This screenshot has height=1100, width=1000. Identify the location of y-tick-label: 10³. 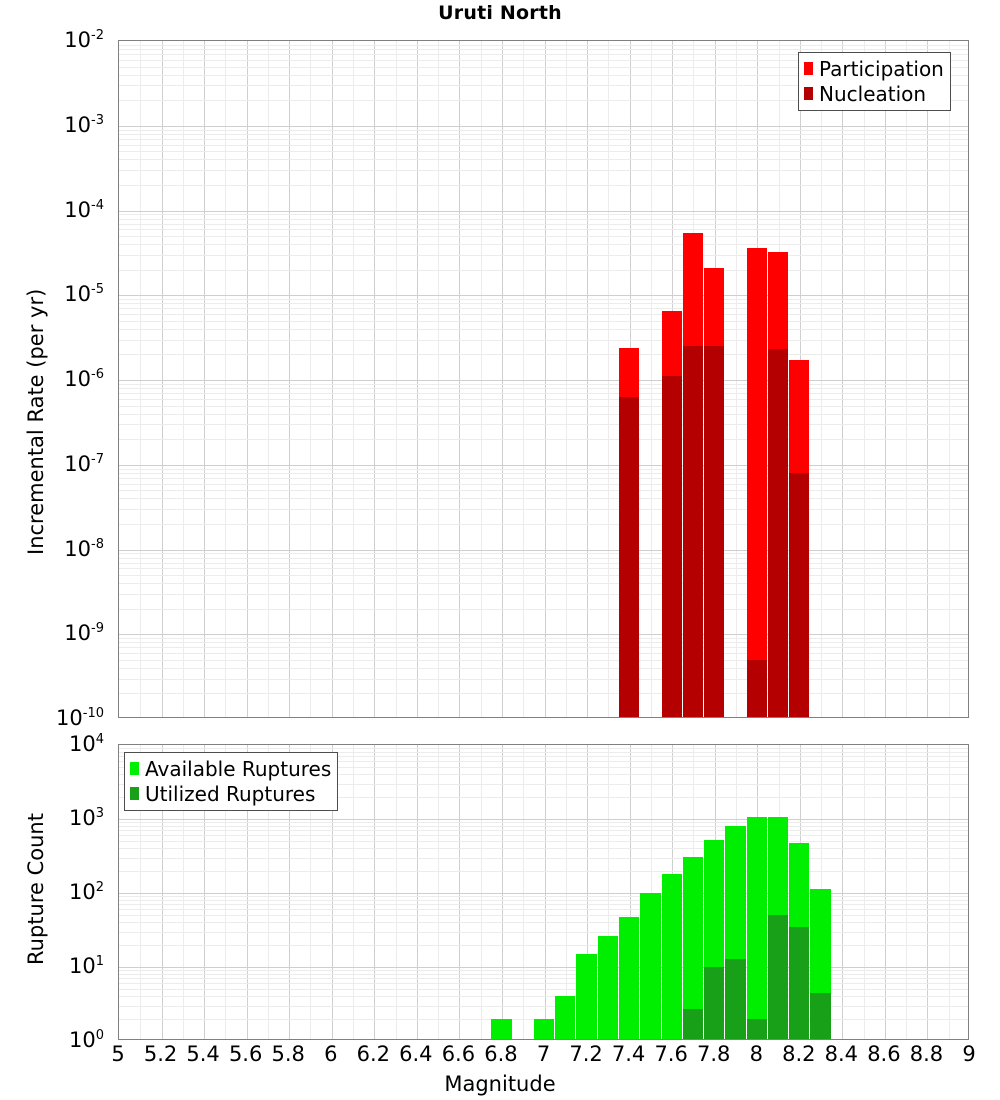
(86, 818).